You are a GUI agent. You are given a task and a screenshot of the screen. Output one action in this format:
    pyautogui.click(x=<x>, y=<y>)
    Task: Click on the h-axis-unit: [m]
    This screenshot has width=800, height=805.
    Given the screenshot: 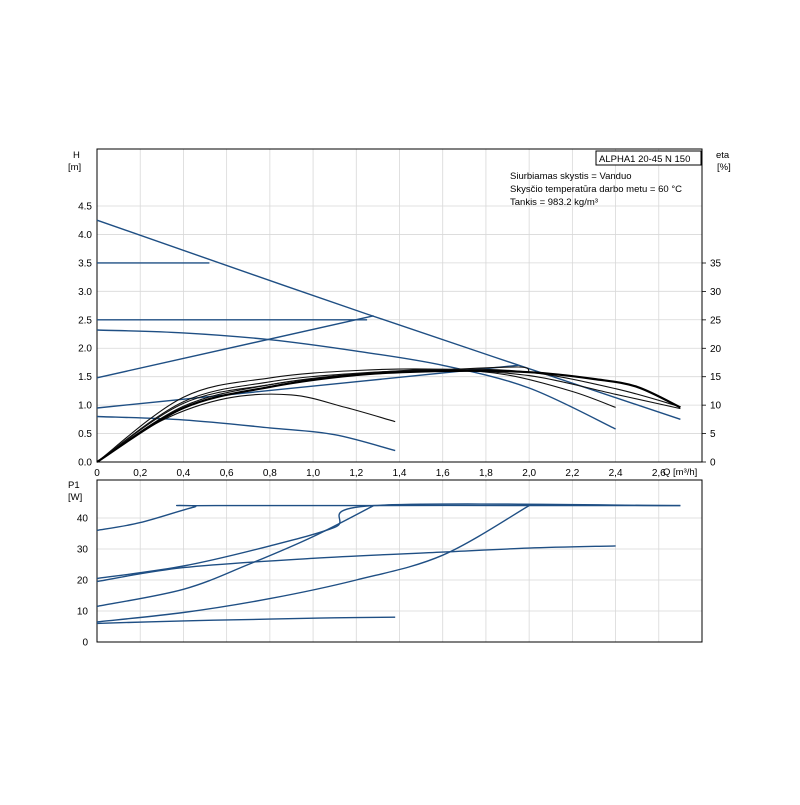 What is the action you would take?
    pyautogui.click(x=74, y=167)
    